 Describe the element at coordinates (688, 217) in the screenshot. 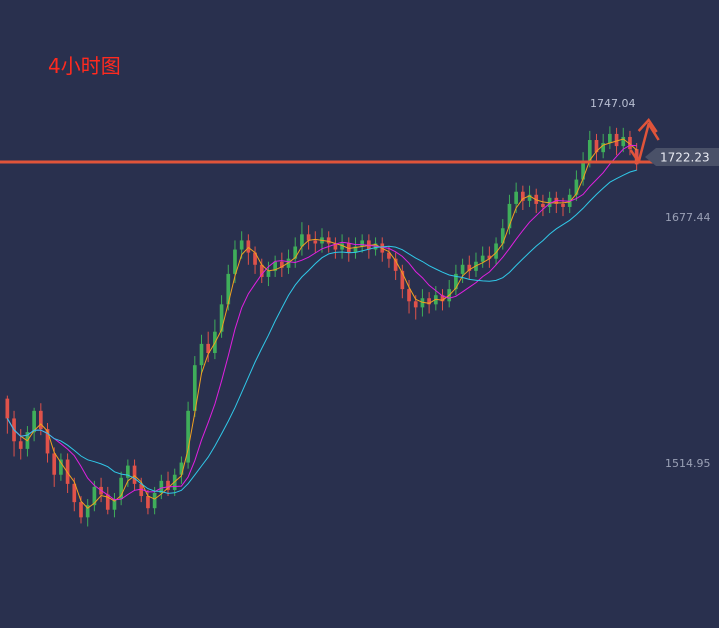

I see `y-axis-label: 1677.44` at that location.